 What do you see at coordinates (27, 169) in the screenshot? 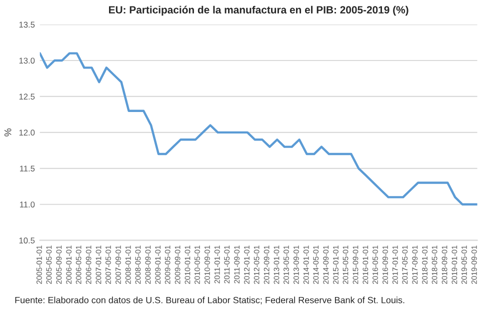
I see `y-tick-label: 11.5` at bounding box center [27, 169].